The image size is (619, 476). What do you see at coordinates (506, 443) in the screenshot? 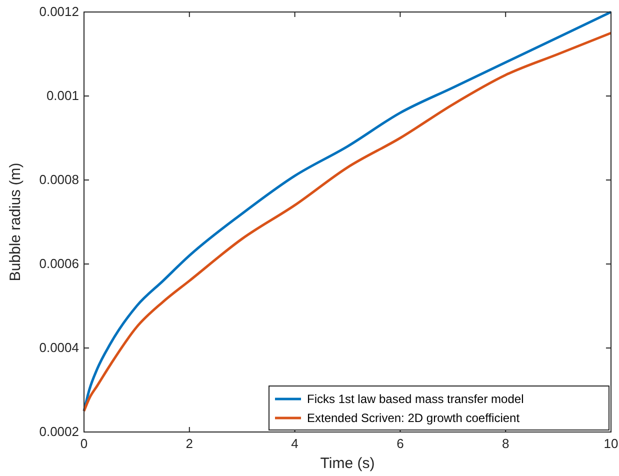
I see `x-tick-label: 8` at bounding box center [506, 443].